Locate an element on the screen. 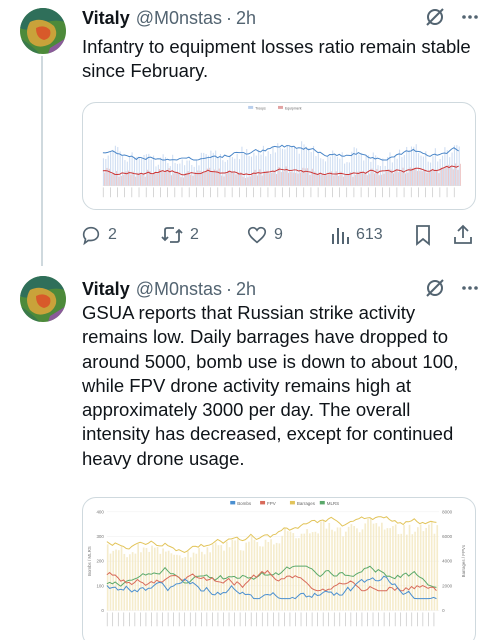 The width and height of the screenshot is (496, 640). views-button: 613 is located at coordinates (356, 235).